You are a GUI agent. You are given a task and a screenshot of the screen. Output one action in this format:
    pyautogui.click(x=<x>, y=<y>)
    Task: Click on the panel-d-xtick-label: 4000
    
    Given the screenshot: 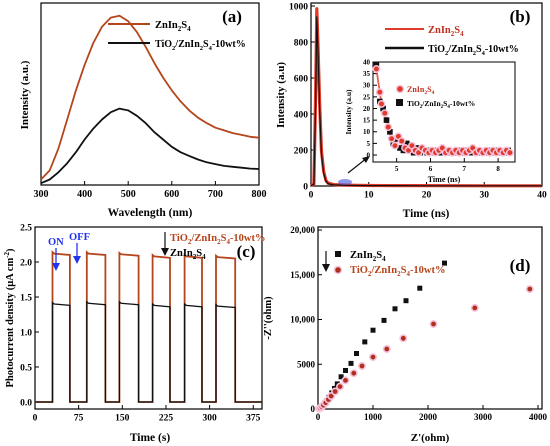 What is the action you would take?
    pyautogui.click(x=538, y=417)
    